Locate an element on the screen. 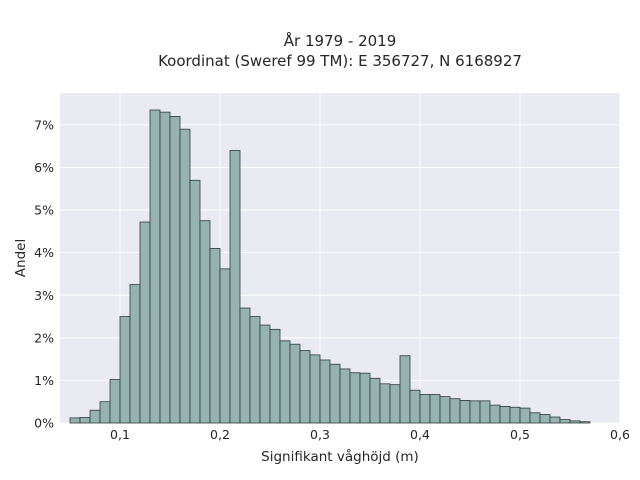 The image size is (640, 480). x-tick-label: 0,4 is located at coordinates (420, 434).